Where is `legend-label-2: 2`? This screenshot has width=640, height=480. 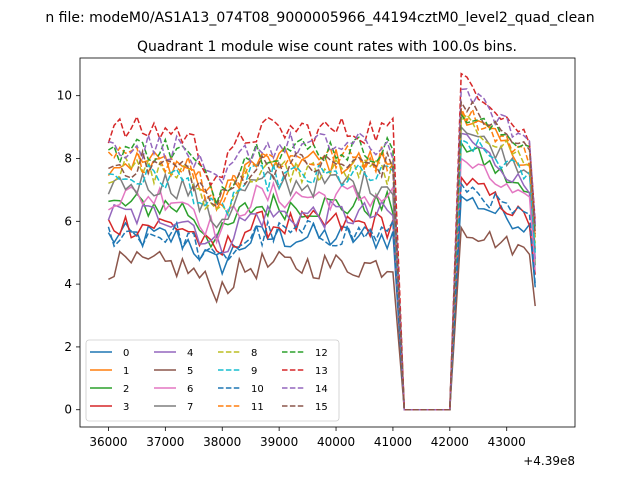
legend-label-2: 2 is located at coordinates (126, 389).